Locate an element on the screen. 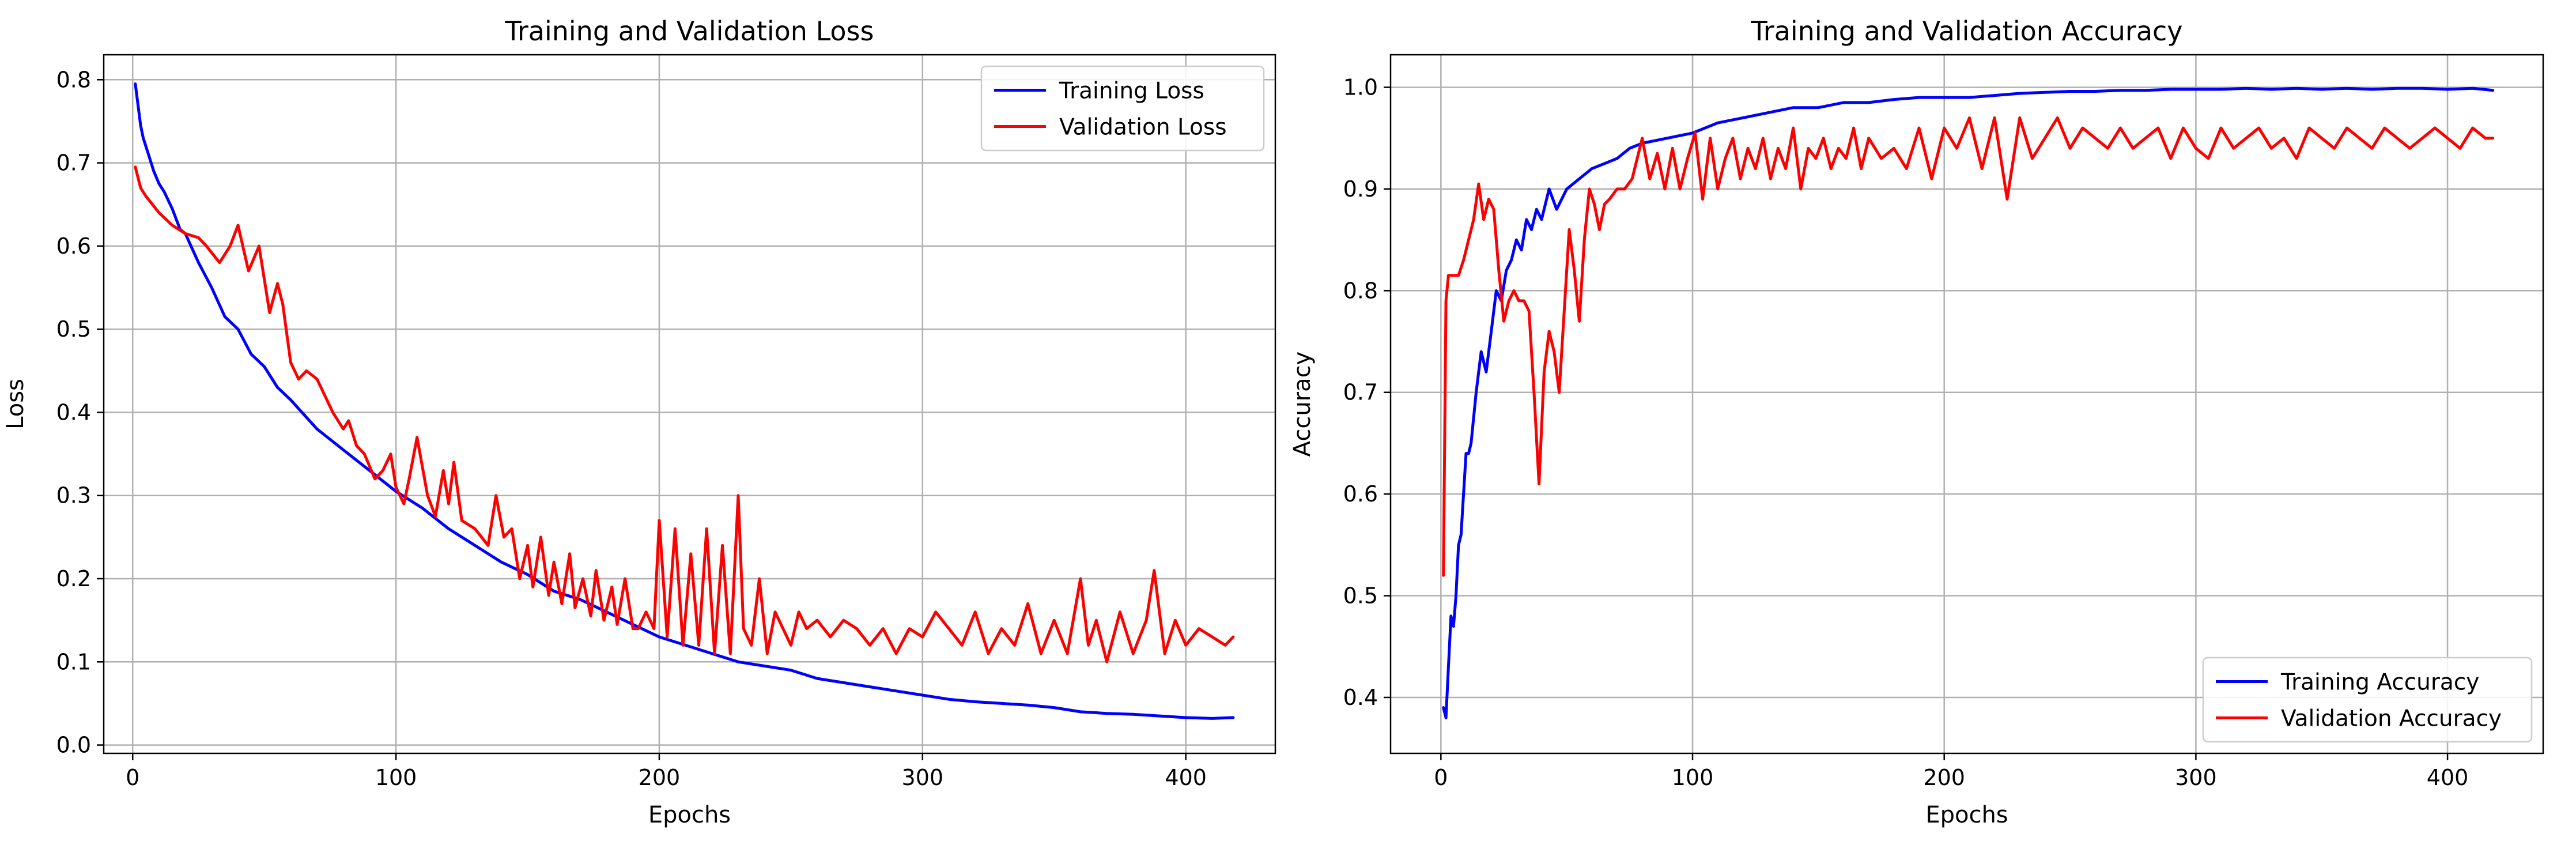 The image size is (2576, 845). legend: Training Accuracy Validation Accuracy is located at coordinates (2367, 700).